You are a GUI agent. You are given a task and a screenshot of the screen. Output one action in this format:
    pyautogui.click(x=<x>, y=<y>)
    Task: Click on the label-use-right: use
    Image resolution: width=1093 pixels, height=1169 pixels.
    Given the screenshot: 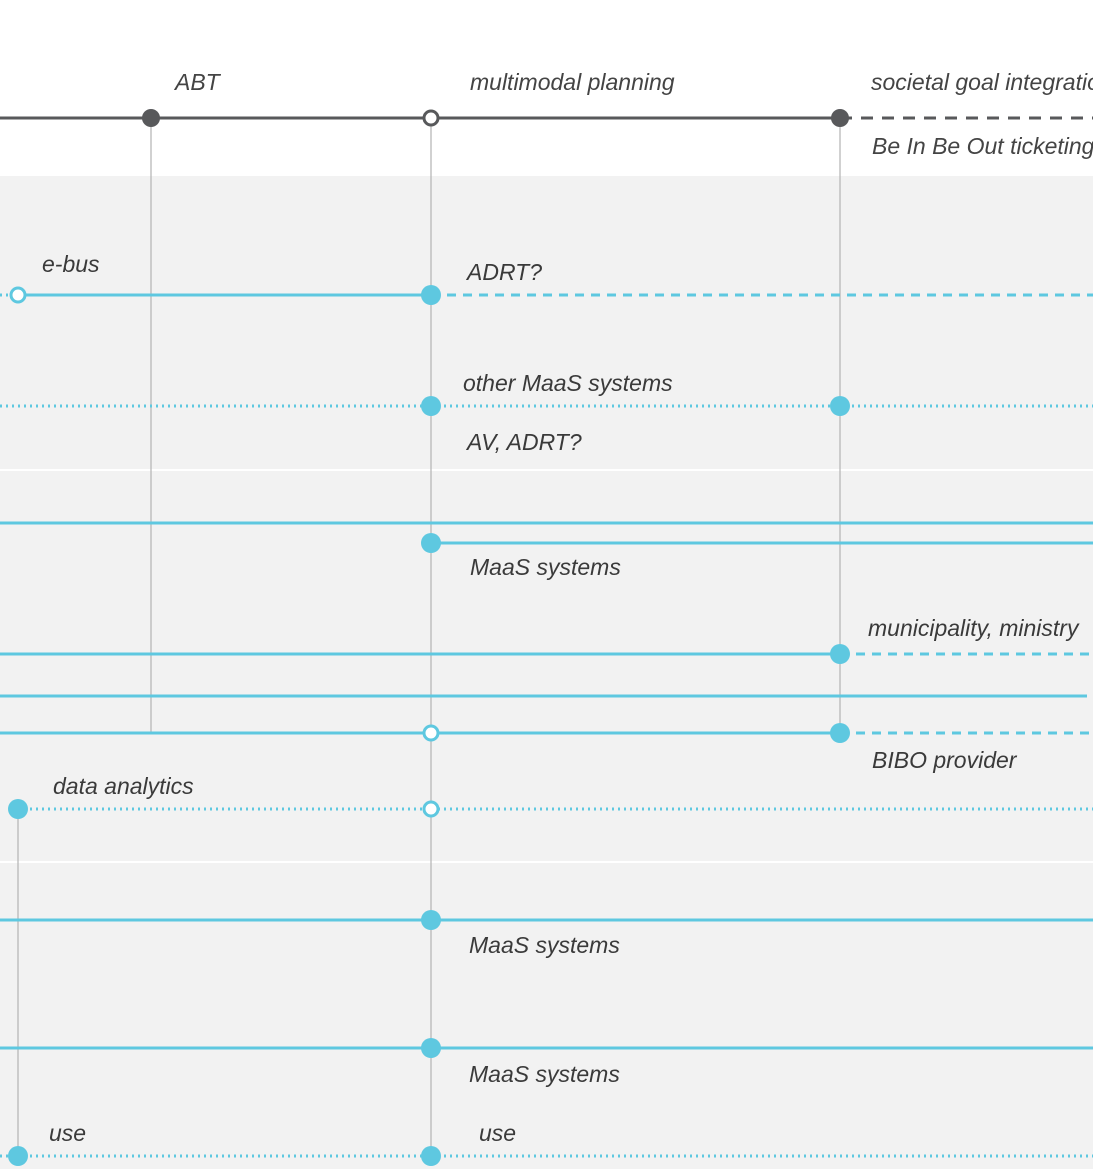 What is the action you would take?
    pyautogui.click(x=497, y=1133)
    